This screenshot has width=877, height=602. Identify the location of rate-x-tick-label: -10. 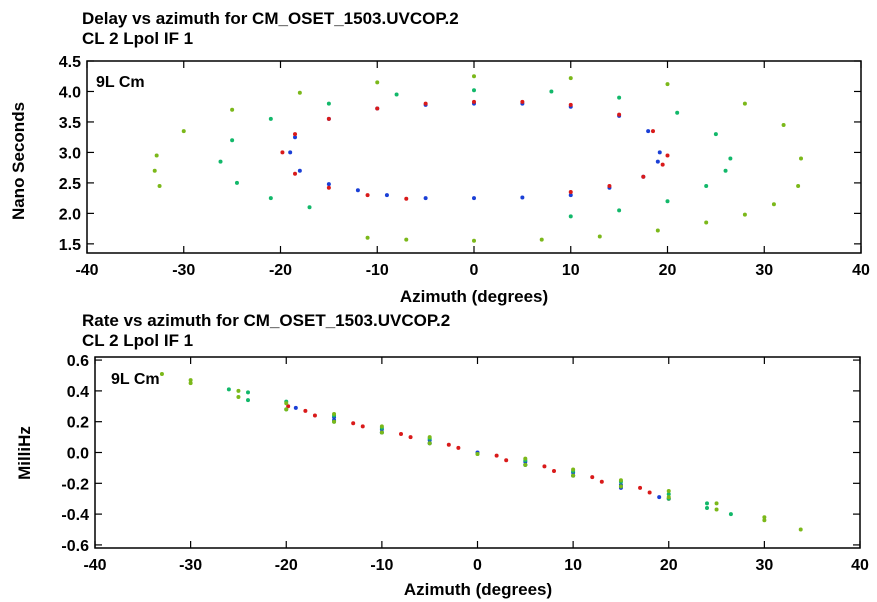
(381, 565).